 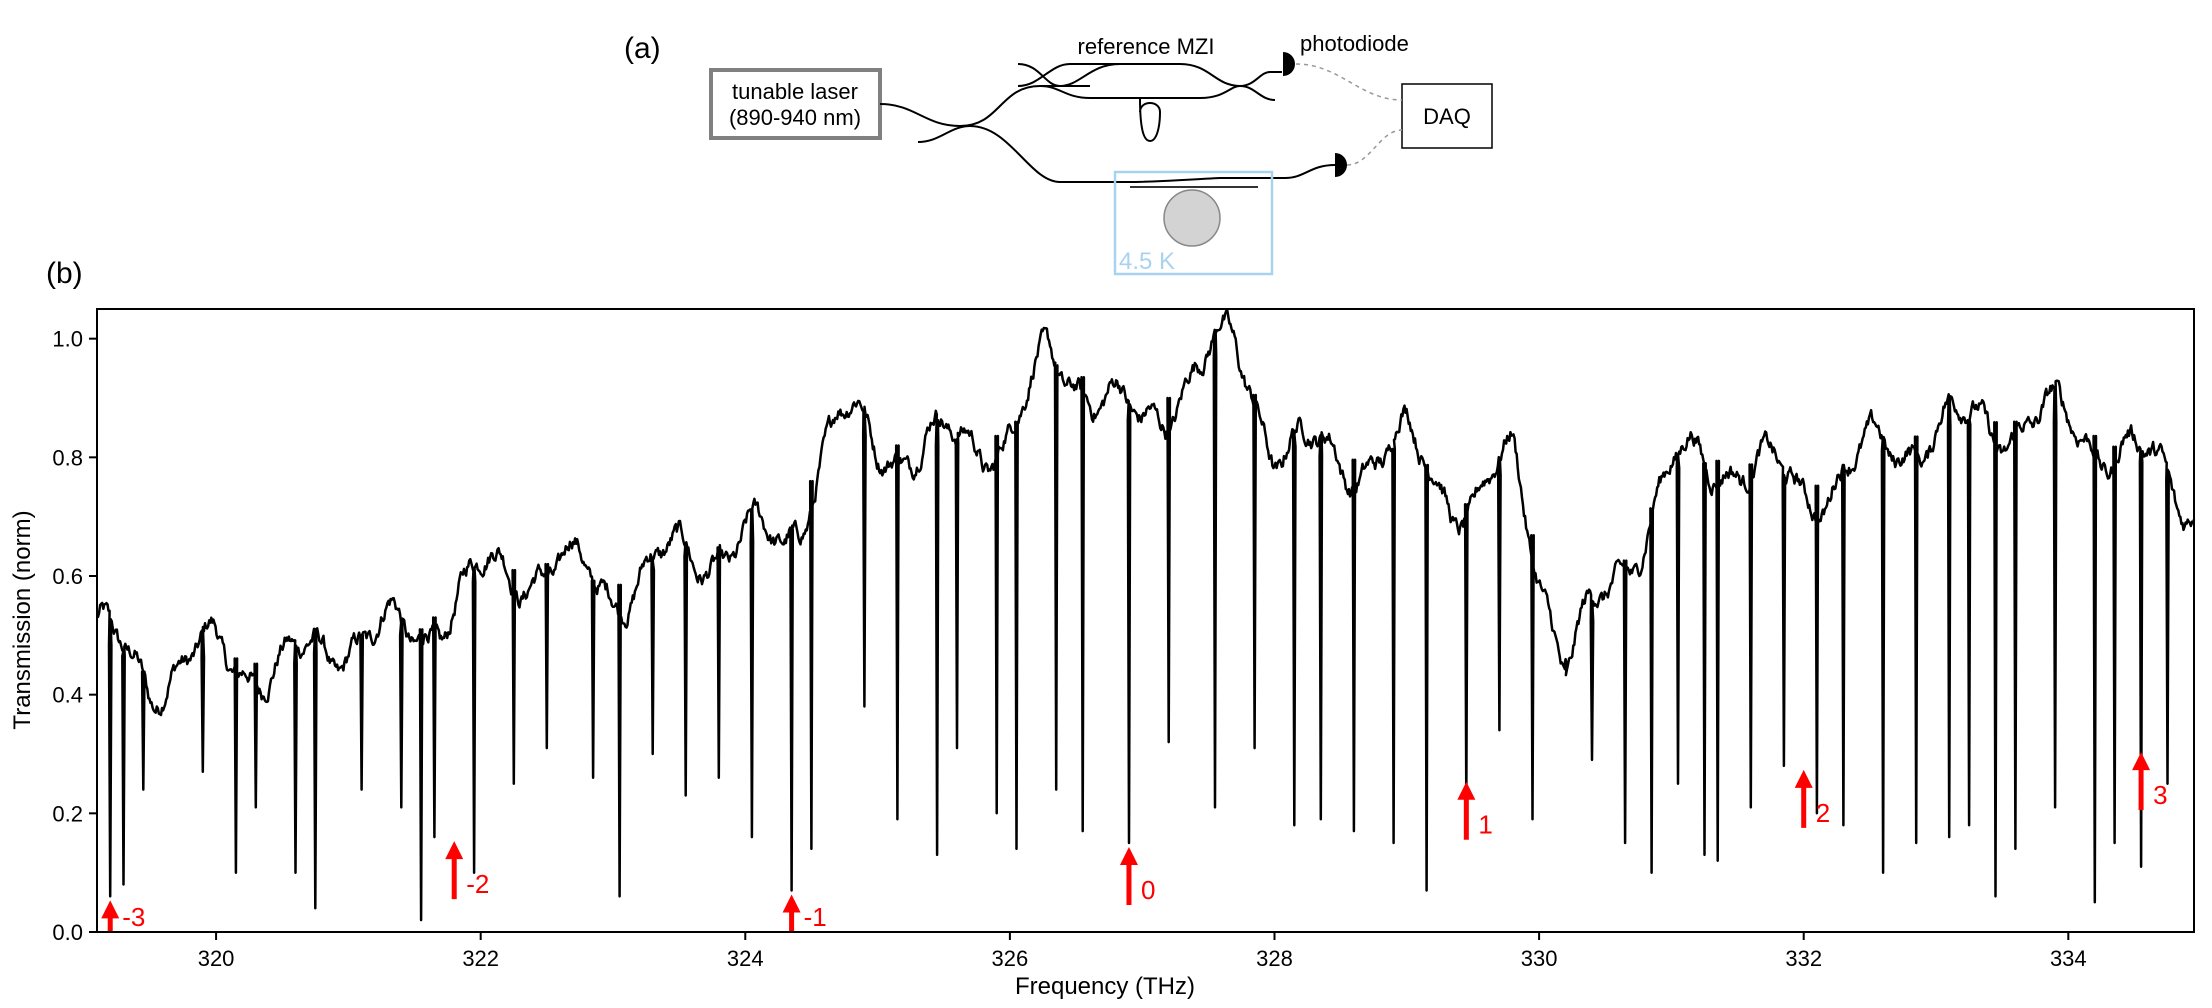 I want to click on y-tick-label: 0.6, so click(x=67, y=576).